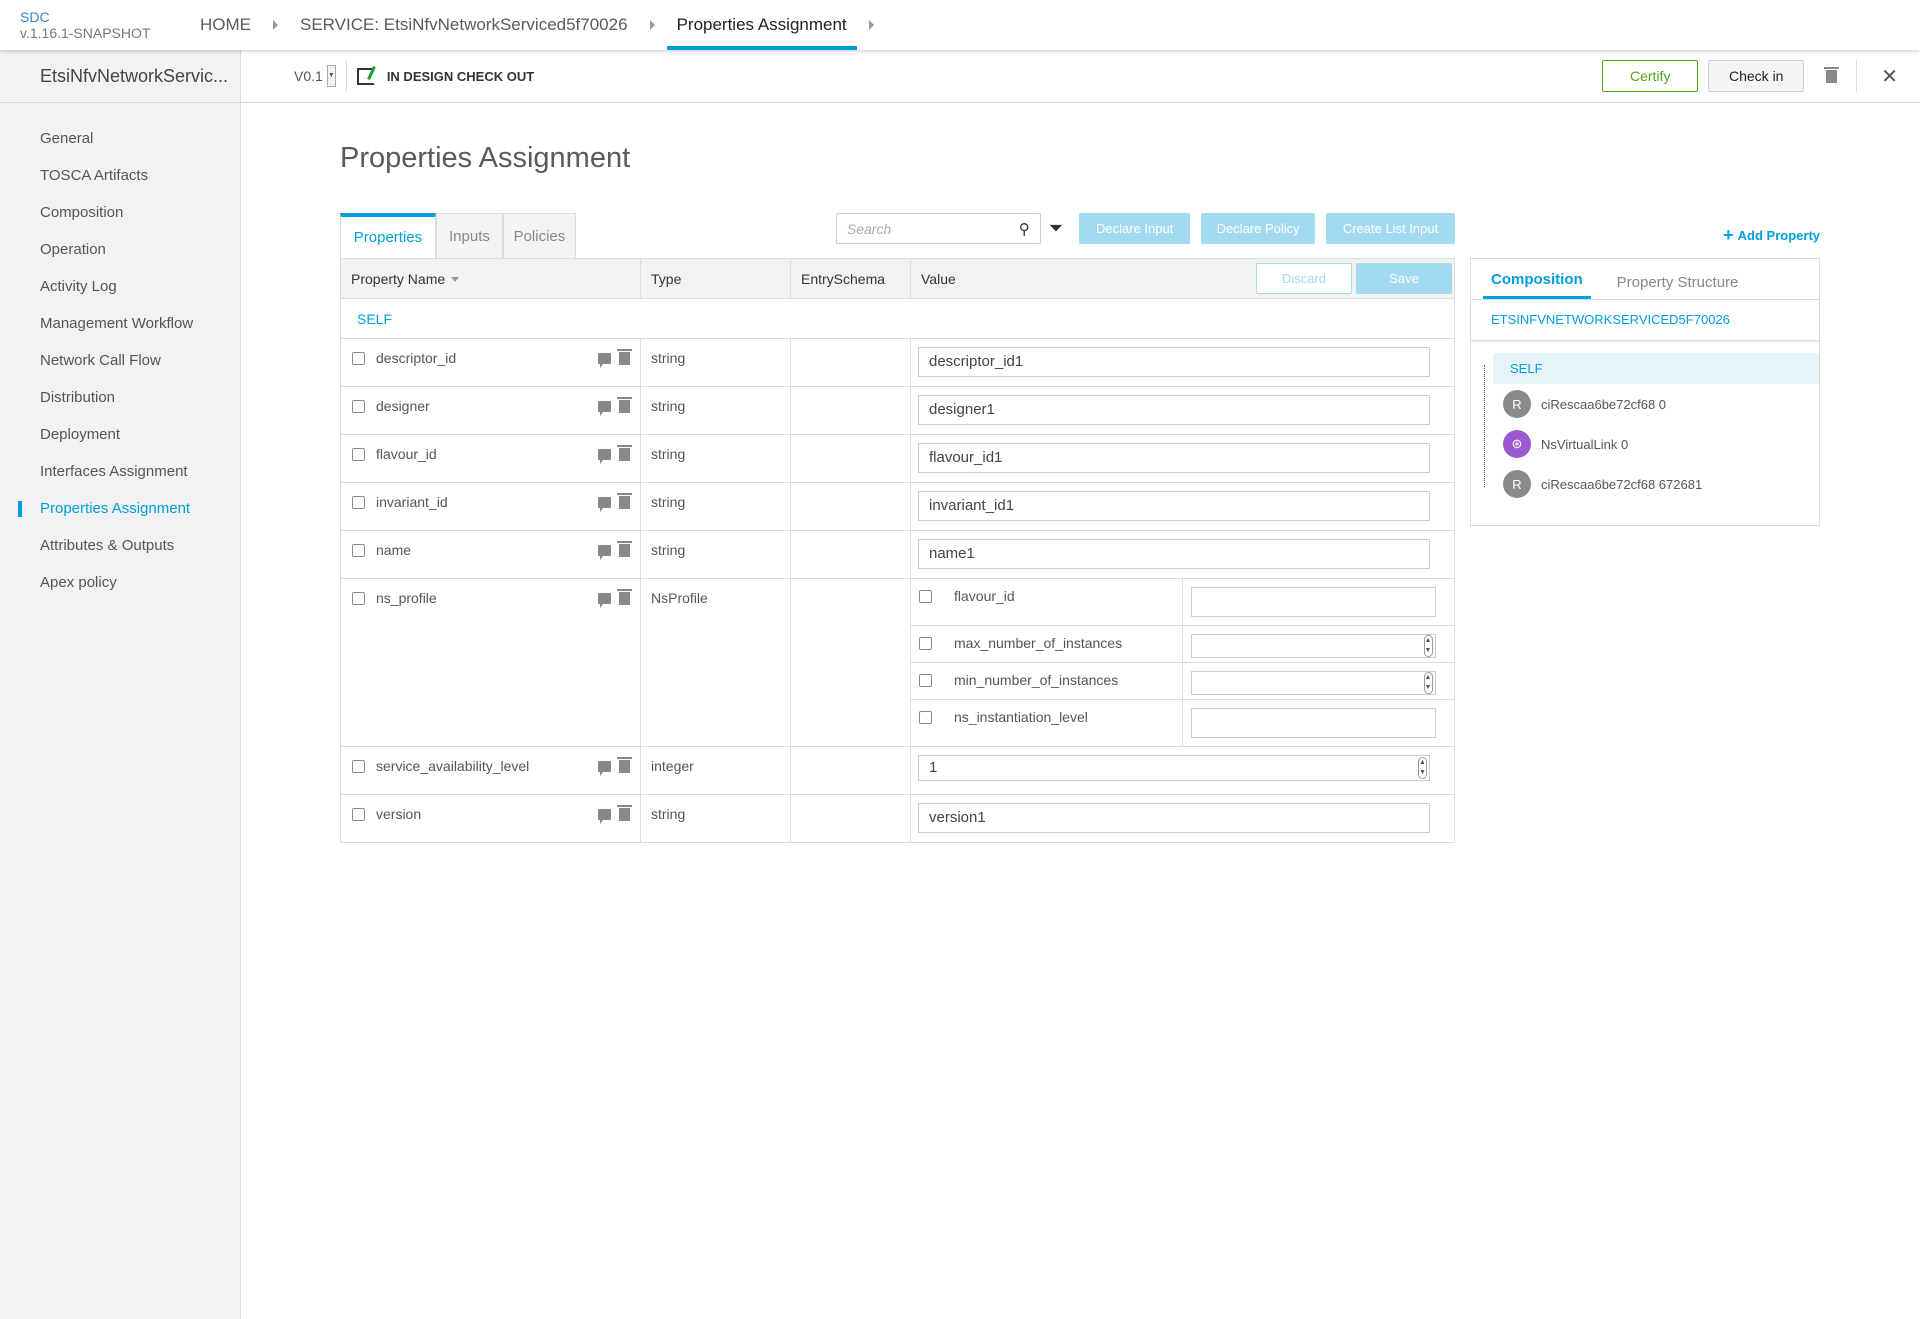 This screenshot has height=1319, width=1920. I want to click on value-cell: flavour_id1, so click(1182, 458).